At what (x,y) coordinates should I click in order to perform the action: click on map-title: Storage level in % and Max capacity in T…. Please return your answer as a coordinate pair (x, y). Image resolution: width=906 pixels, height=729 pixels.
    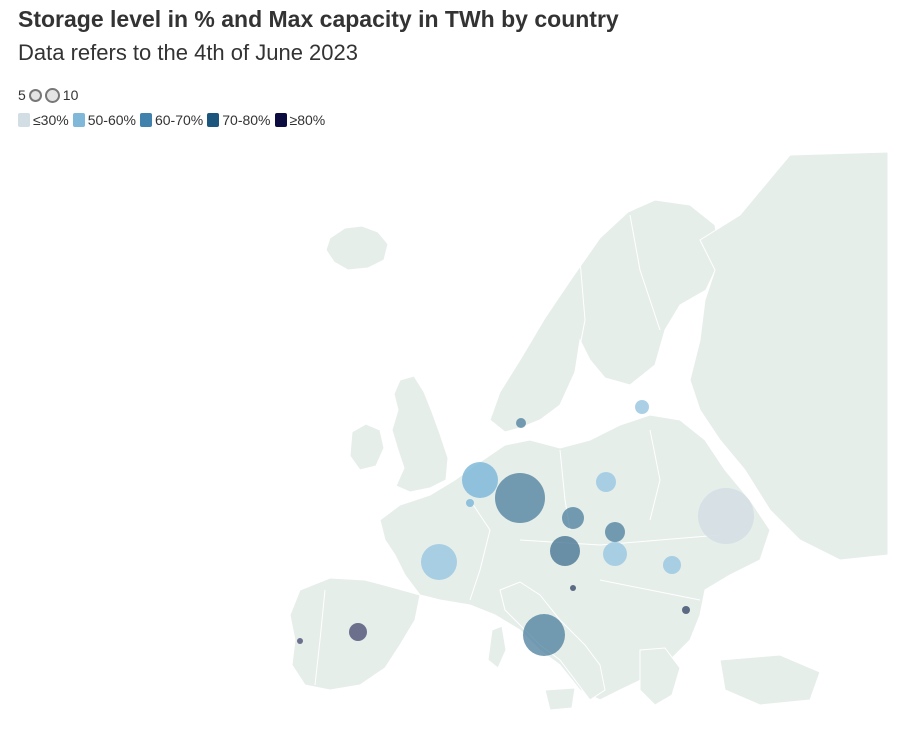
    Looking at the image, I should click on (318, 19).